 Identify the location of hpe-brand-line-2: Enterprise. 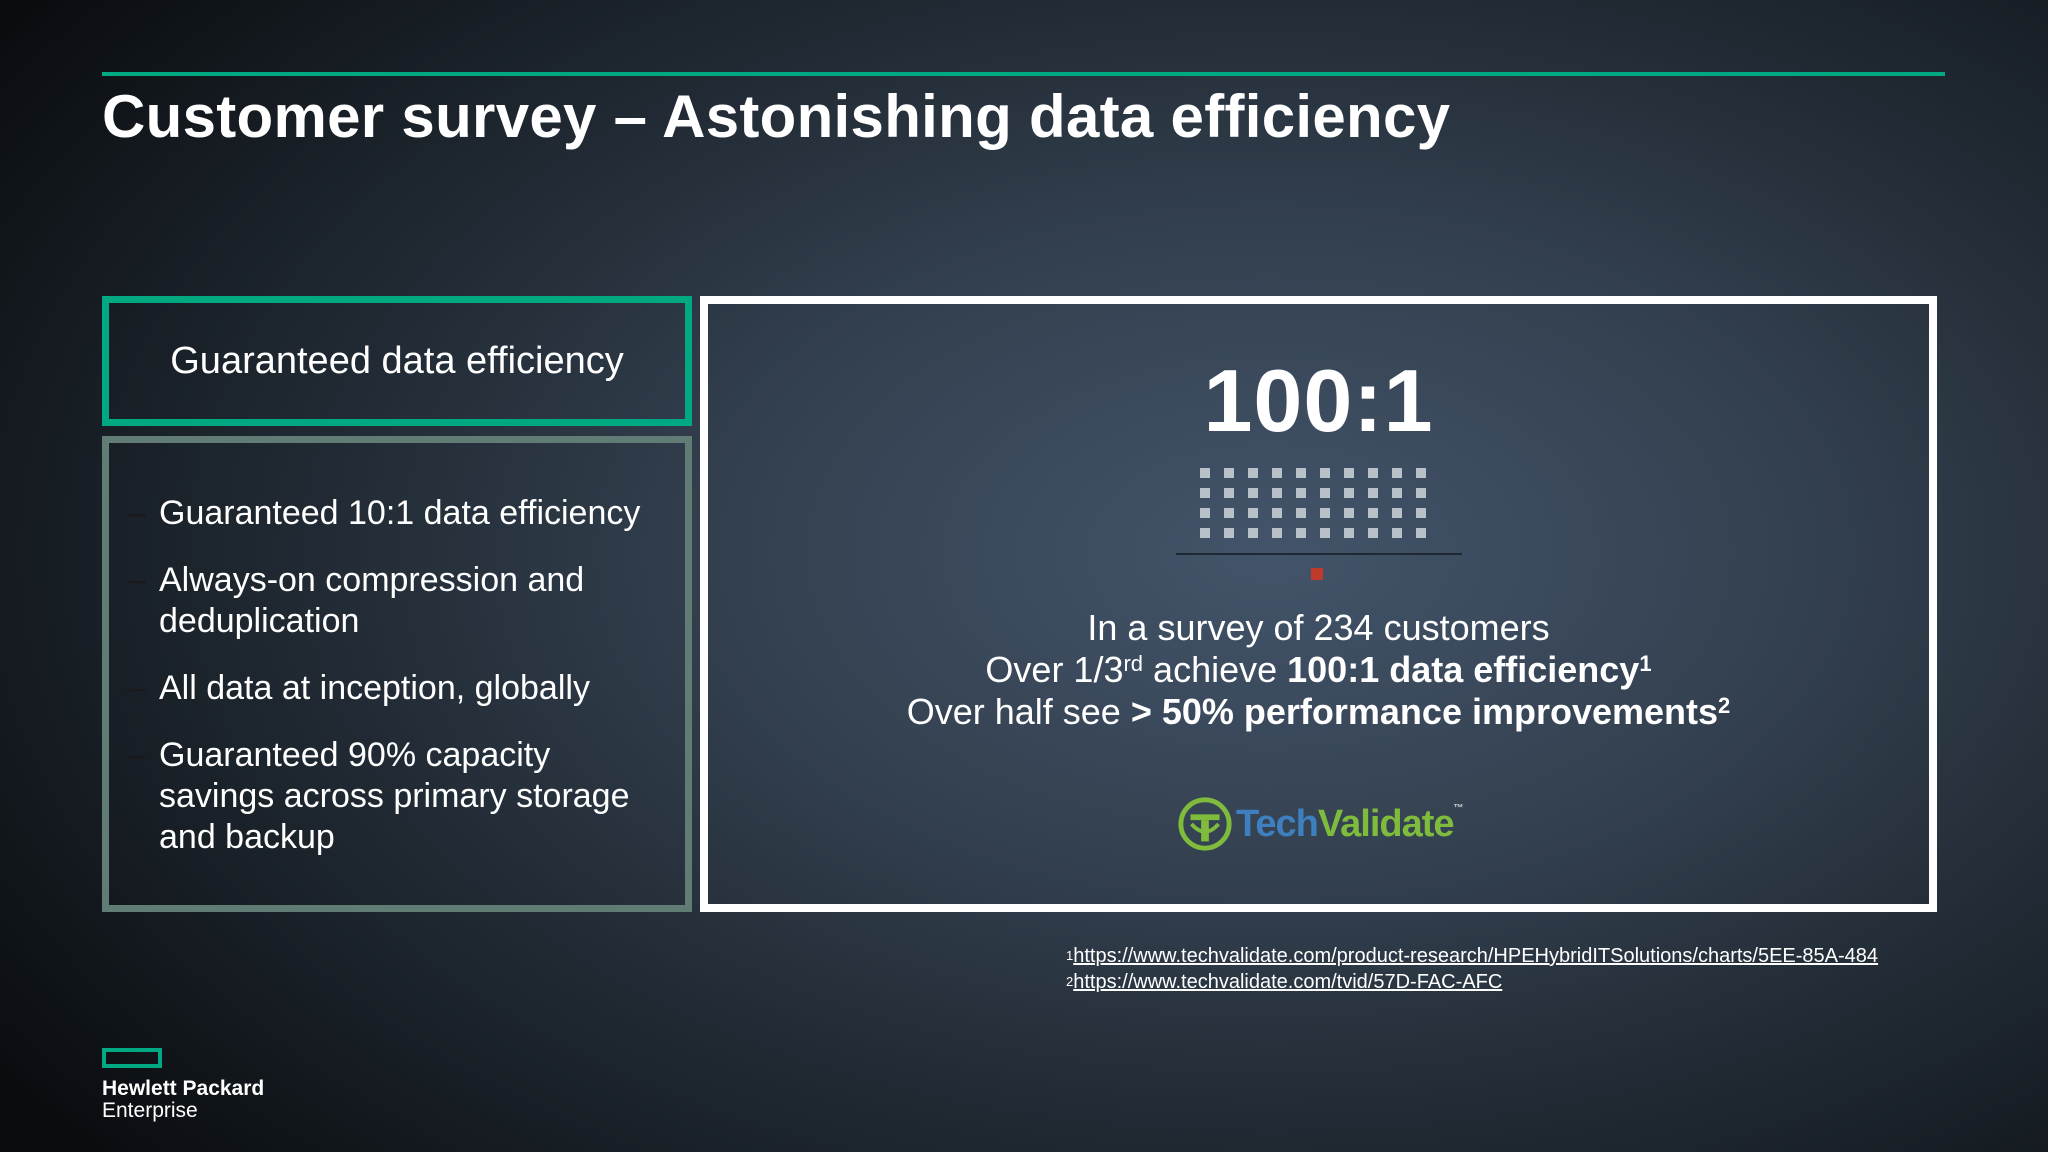
(150, 1110).